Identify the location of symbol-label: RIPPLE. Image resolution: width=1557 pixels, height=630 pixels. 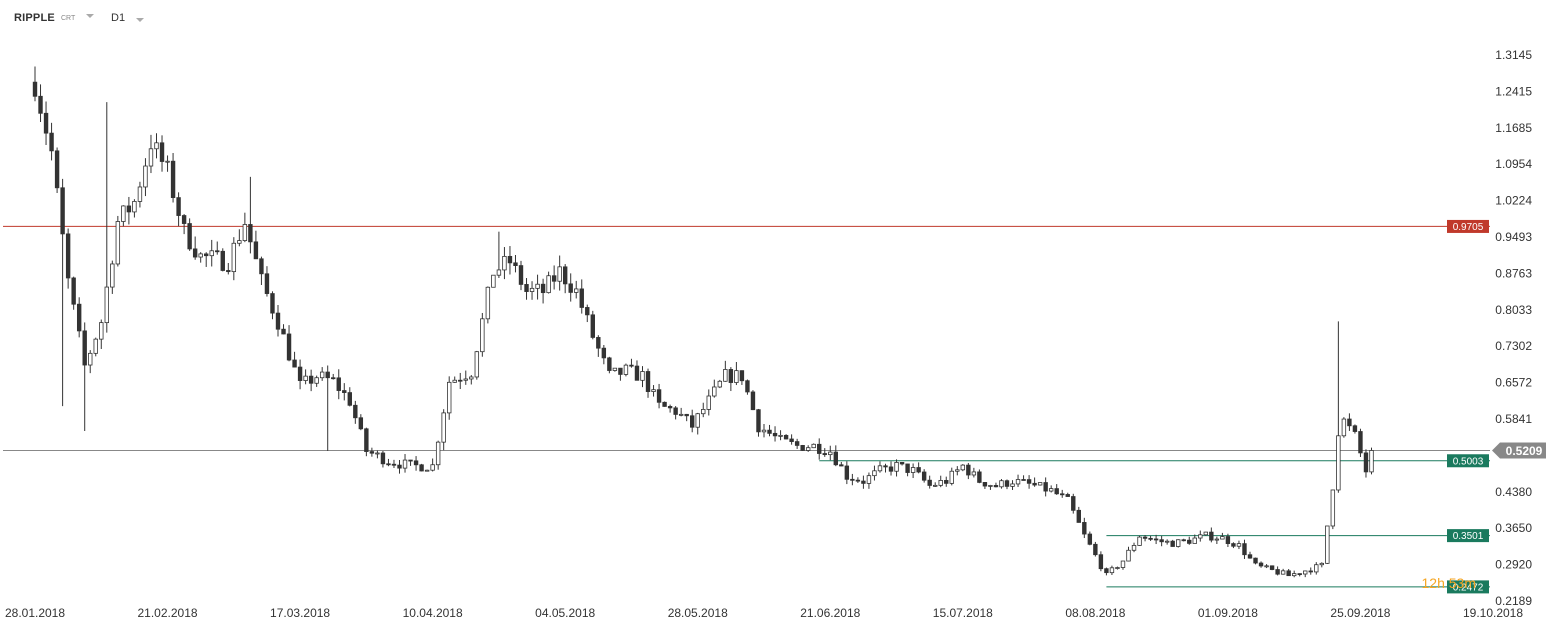
(34, 18).